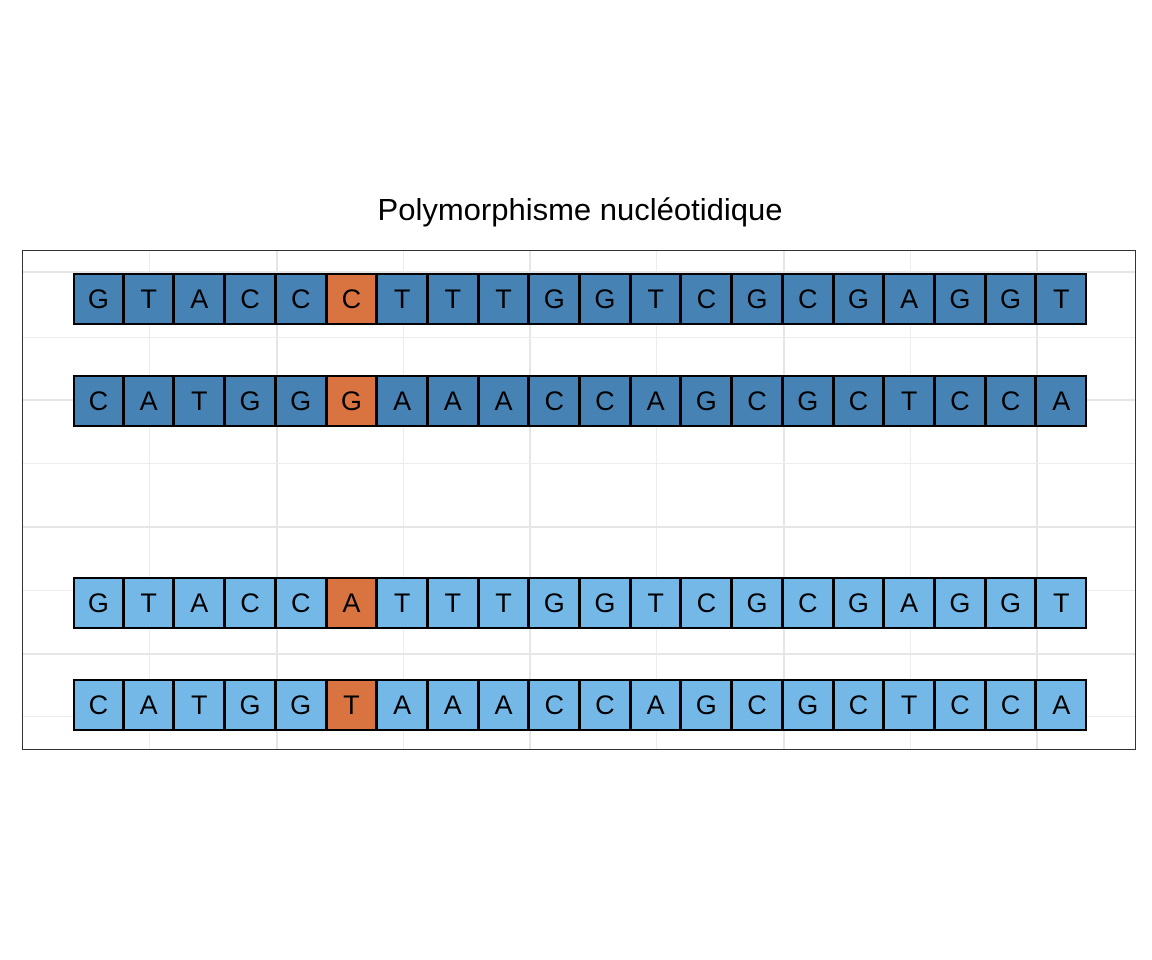 Image resolution: width=1152 pixels, height=960 pixels. Describe the element at coordinates (352, 401) in the screenshot. I see `snp-variant-base: G` at that location.